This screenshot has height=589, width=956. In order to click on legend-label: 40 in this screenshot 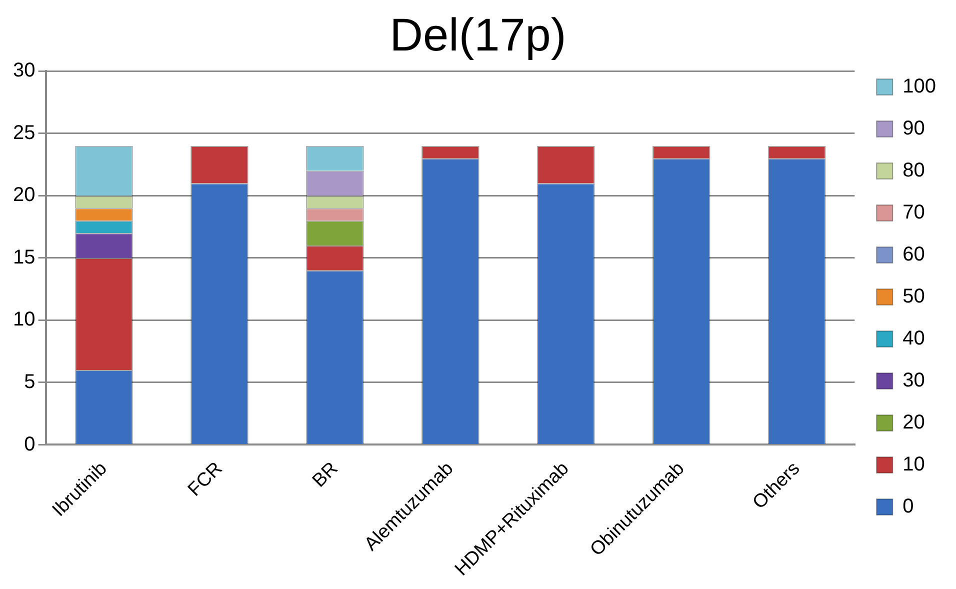, I will do `click(913, 339)`.